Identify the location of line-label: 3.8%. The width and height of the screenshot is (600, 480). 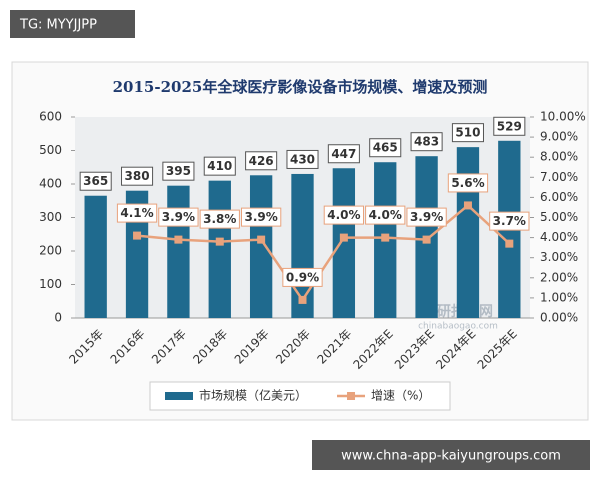
(219, 219).